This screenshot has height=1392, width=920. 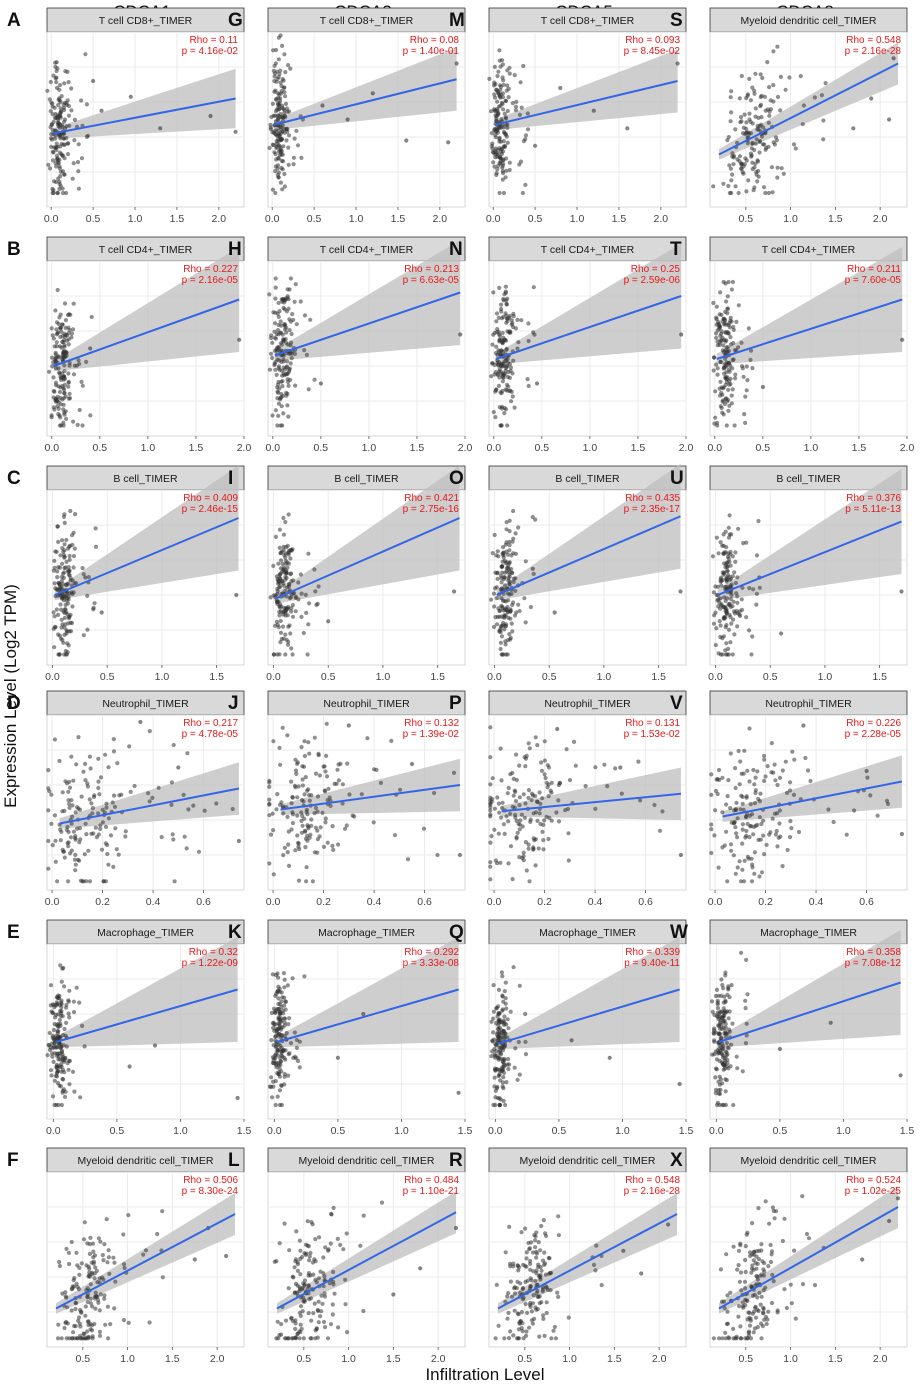 What do you see at coordinates (808, 20) in the screenshot?
I see `facet-strip` at bounding box center [808, 20].